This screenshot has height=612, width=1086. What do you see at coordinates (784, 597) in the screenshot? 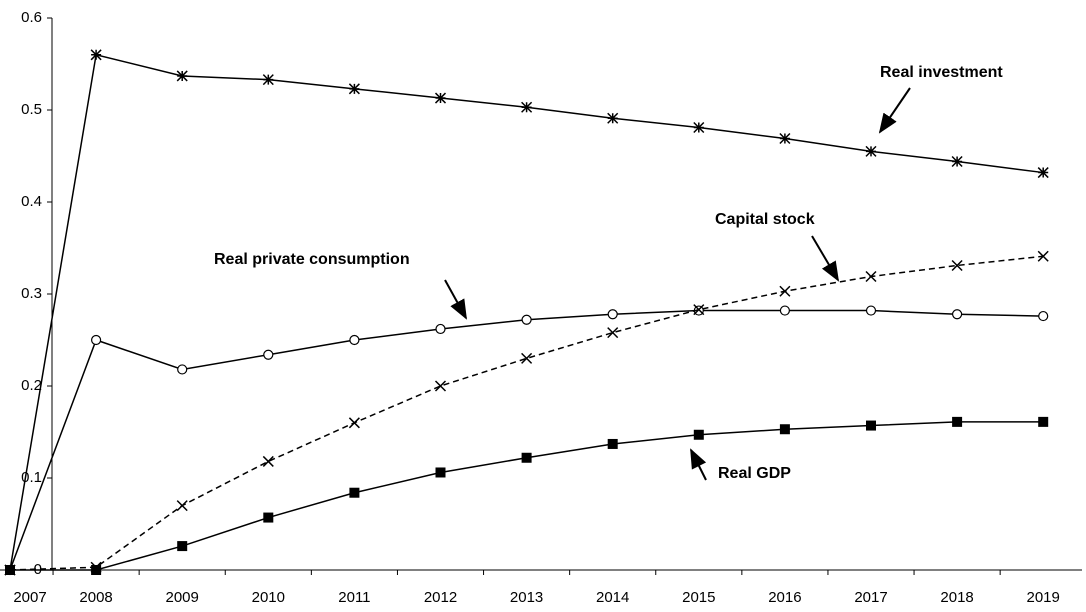
I see `x-tick-label: 2016` at bounding box center [784, 597].